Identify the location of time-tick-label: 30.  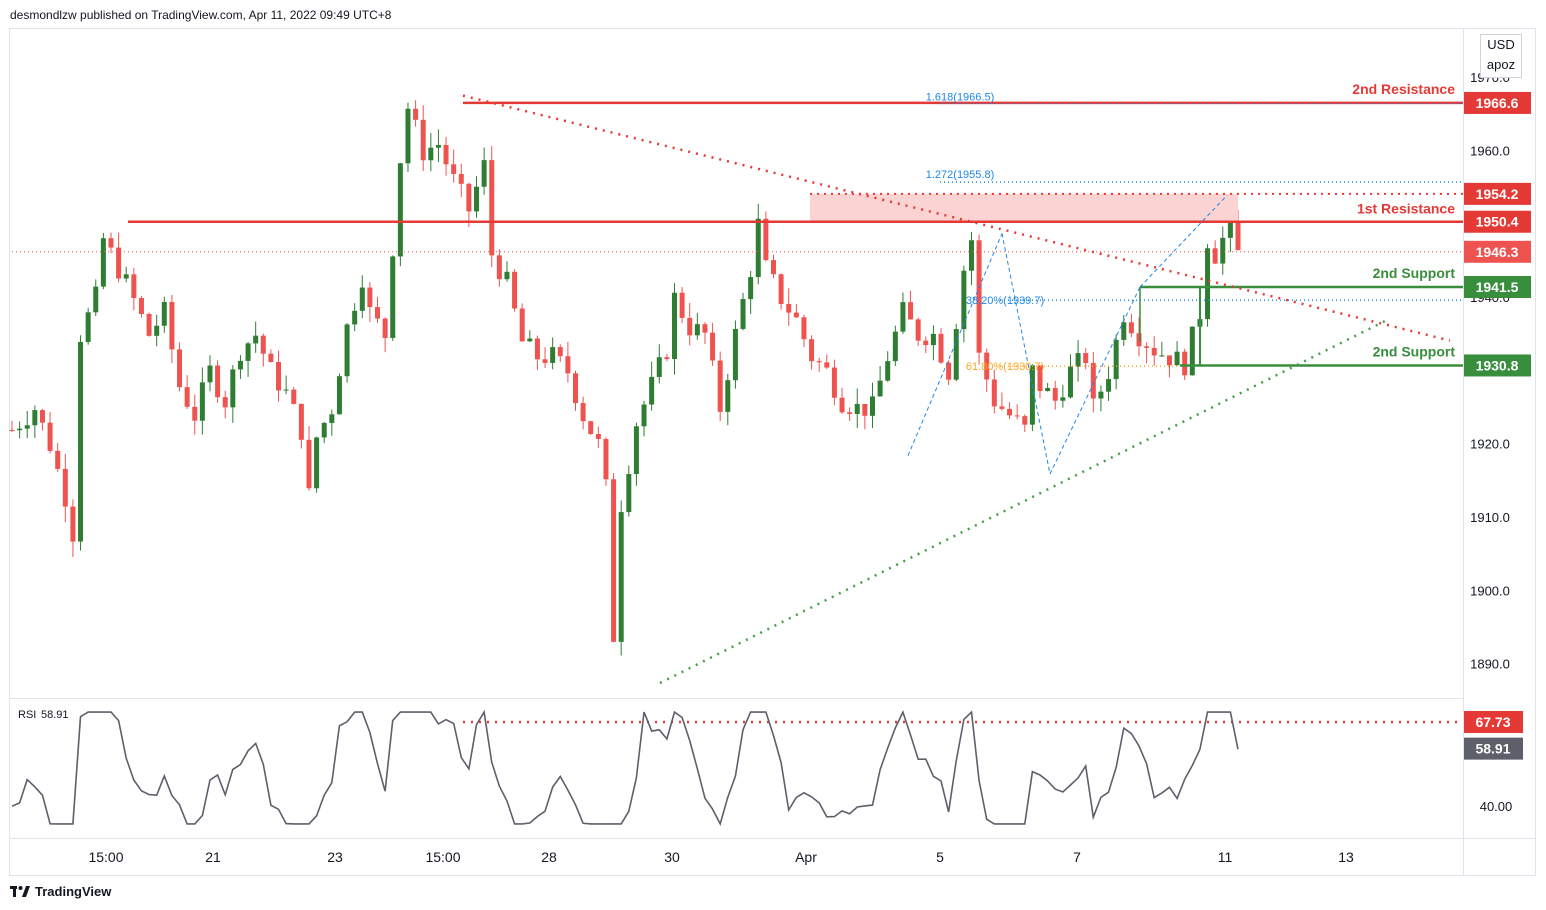
(672, 857).